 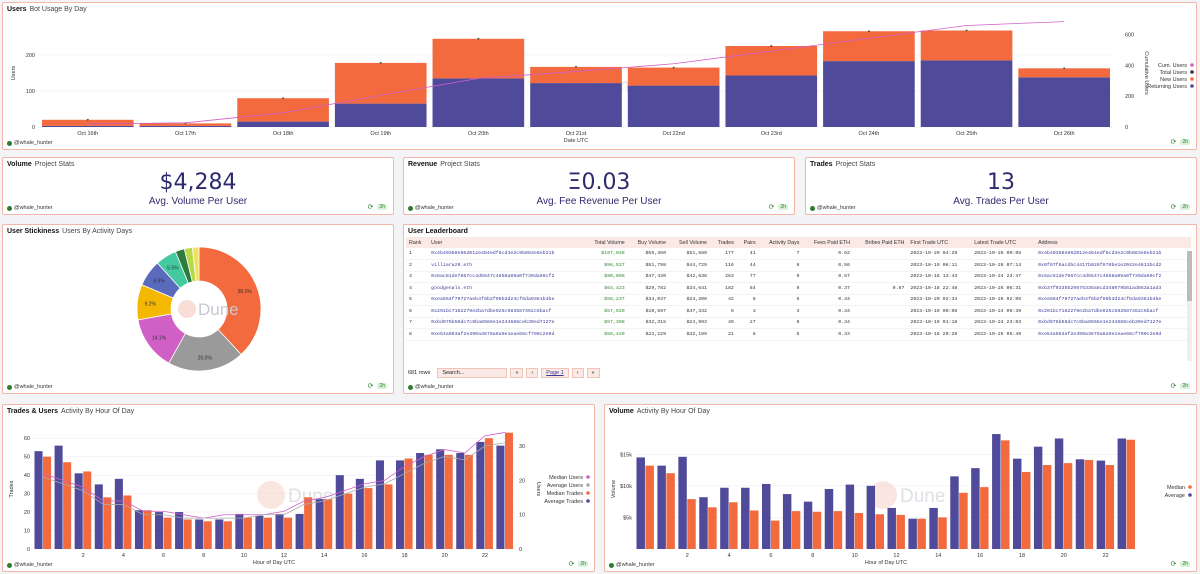 What do you see at coordinates (506, 242) in the screenshot?
I see `column-header: User` at bounding box center [506, 242].